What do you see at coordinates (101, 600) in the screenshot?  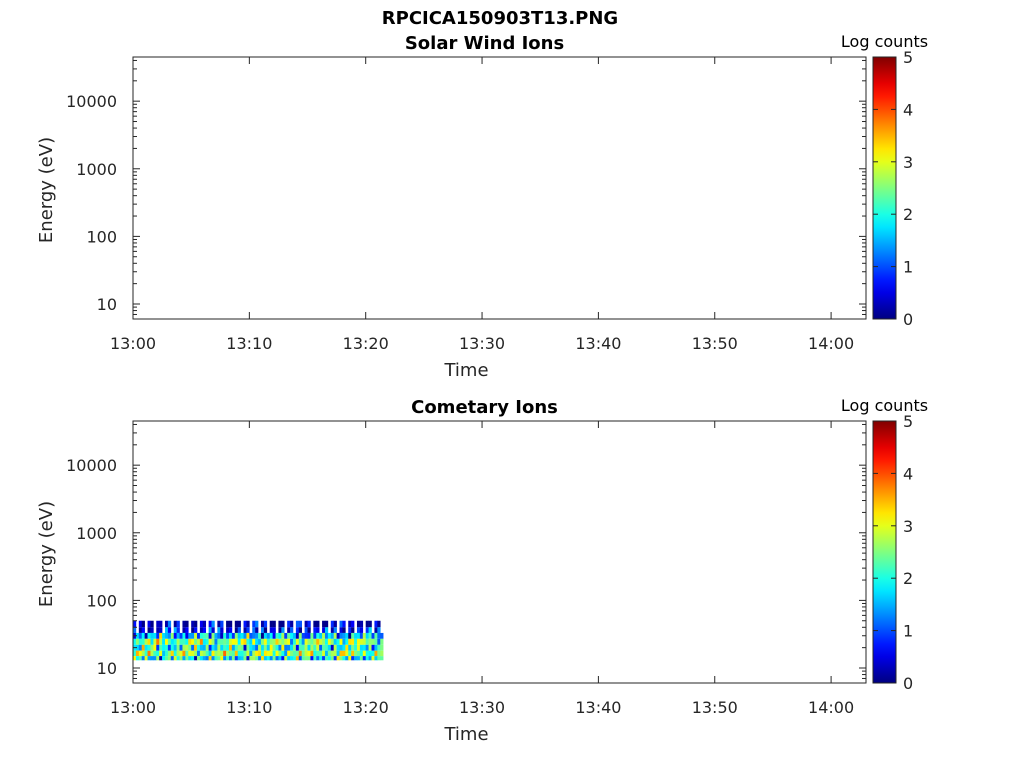 I see `y-tick-label: 100` at bounding box center [101, 600].